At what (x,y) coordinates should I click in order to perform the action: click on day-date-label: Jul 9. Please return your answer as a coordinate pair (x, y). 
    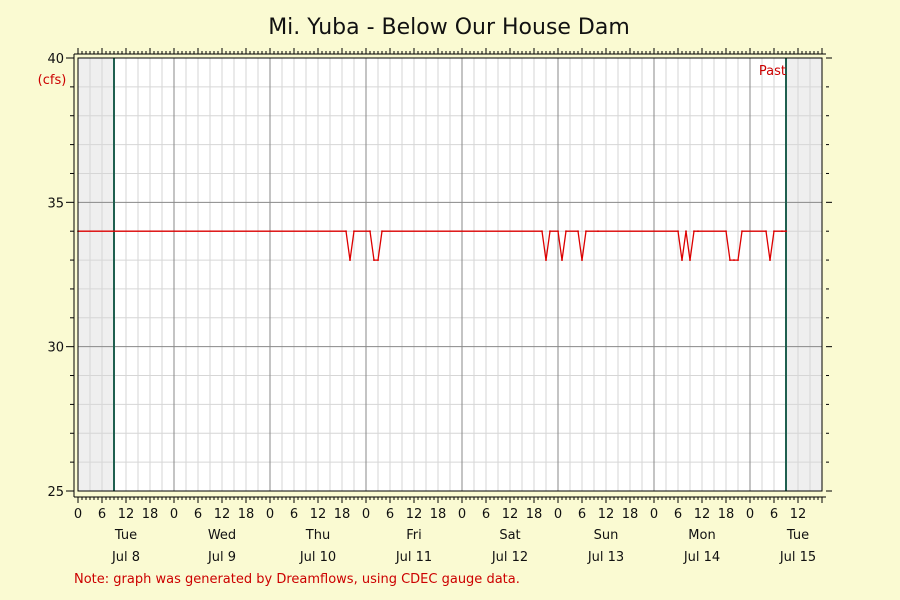
    Looking at the image, I should click on (221, 557).